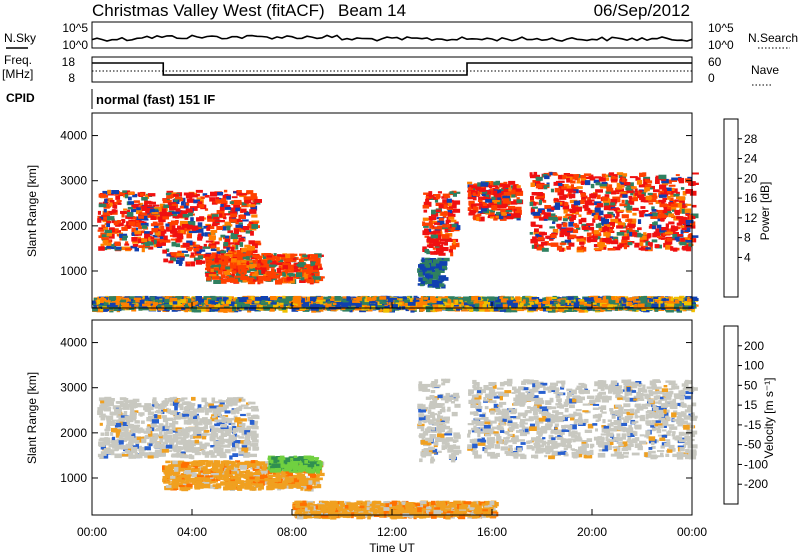 This screenshot has height=554, width=800. I want to click on power-cell-2002, so click(629, 211).